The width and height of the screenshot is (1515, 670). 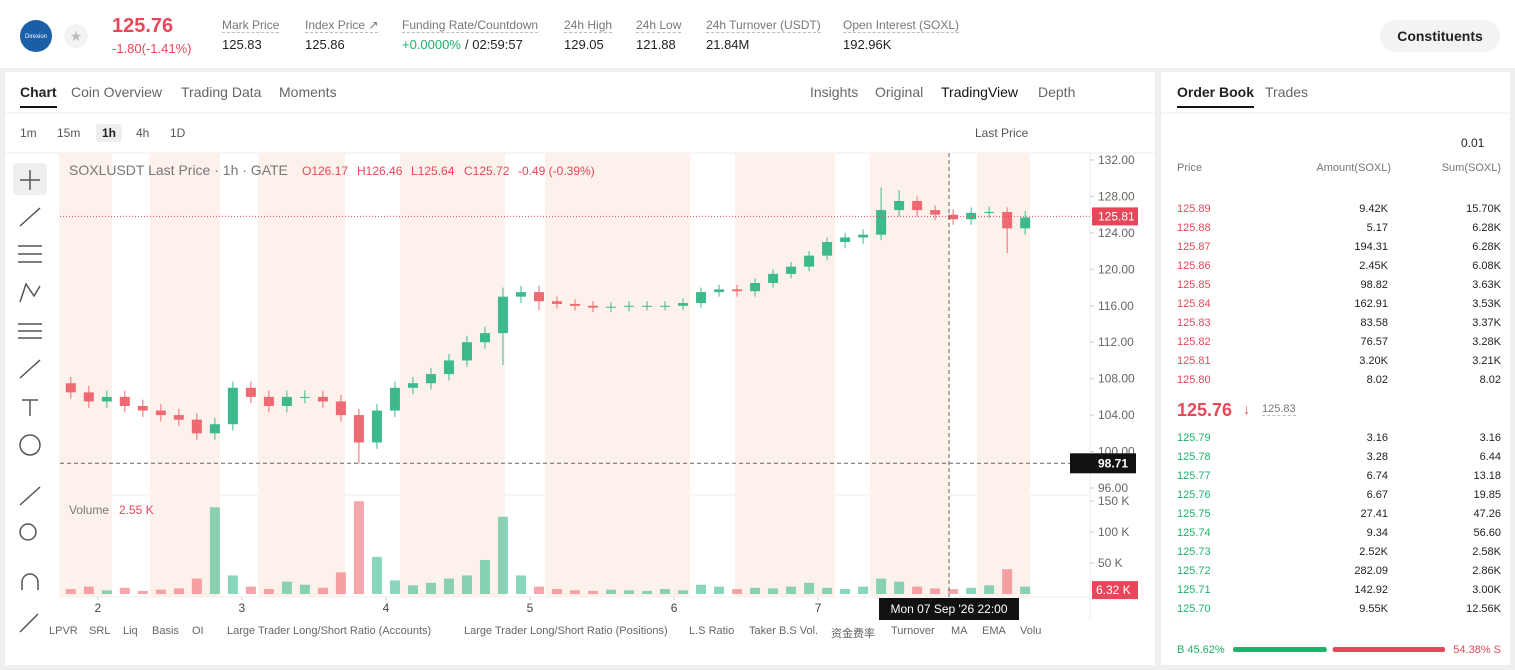 I want to click on indicator: LPVR, so click(x=63, y=631).